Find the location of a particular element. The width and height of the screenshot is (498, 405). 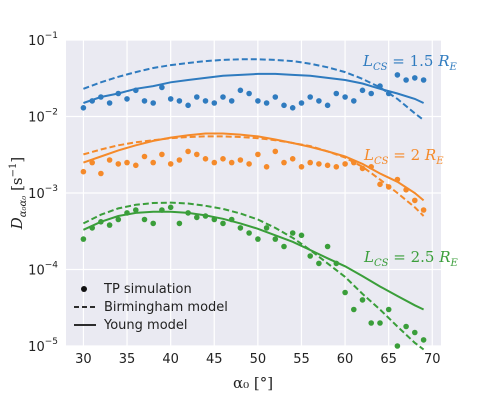

legend-label: TP simulation is located at coordinates (147, 289).